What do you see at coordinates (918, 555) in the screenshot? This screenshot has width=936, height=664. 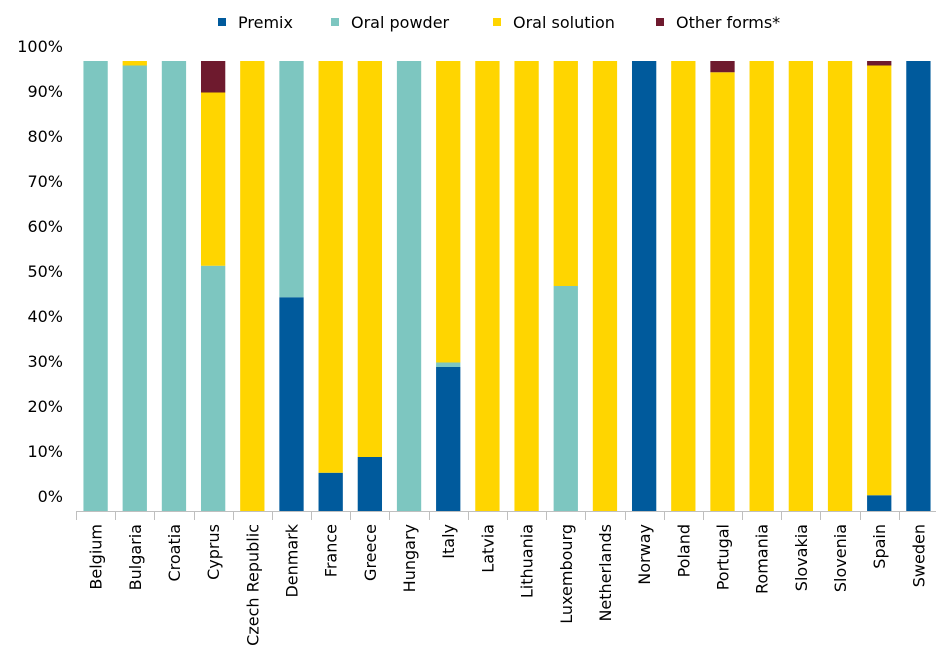 I see `x-tick-label: Sweden` at bounding box center [918, 555].